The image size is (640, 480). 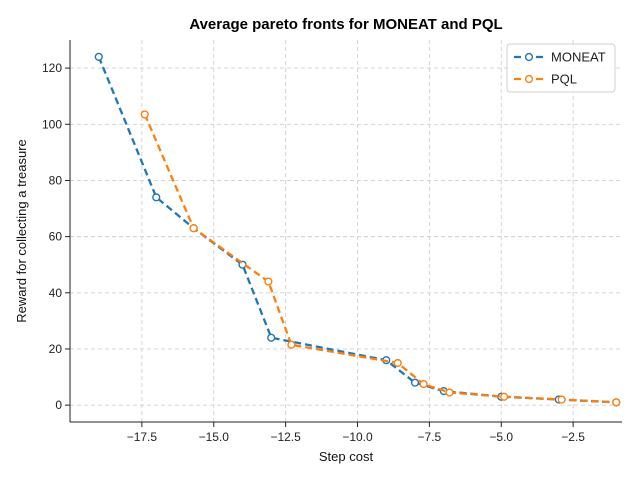 I want to click on x-tick-label: −15.0, so click(x=214, y=437).